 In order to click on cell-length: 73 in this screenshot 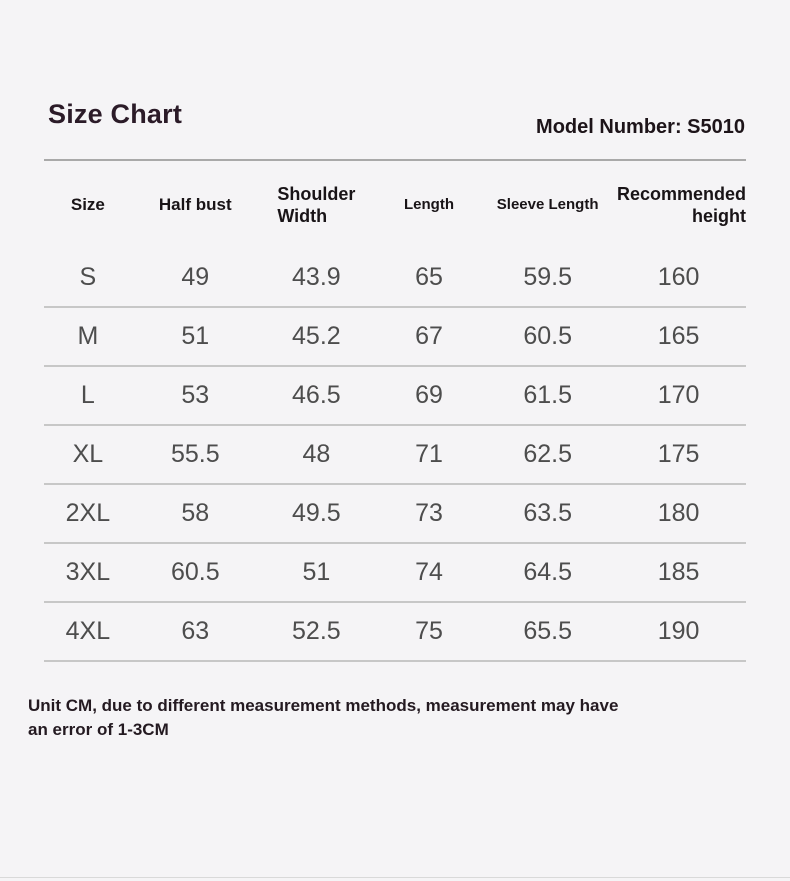, I will do `click(429, 513)`.